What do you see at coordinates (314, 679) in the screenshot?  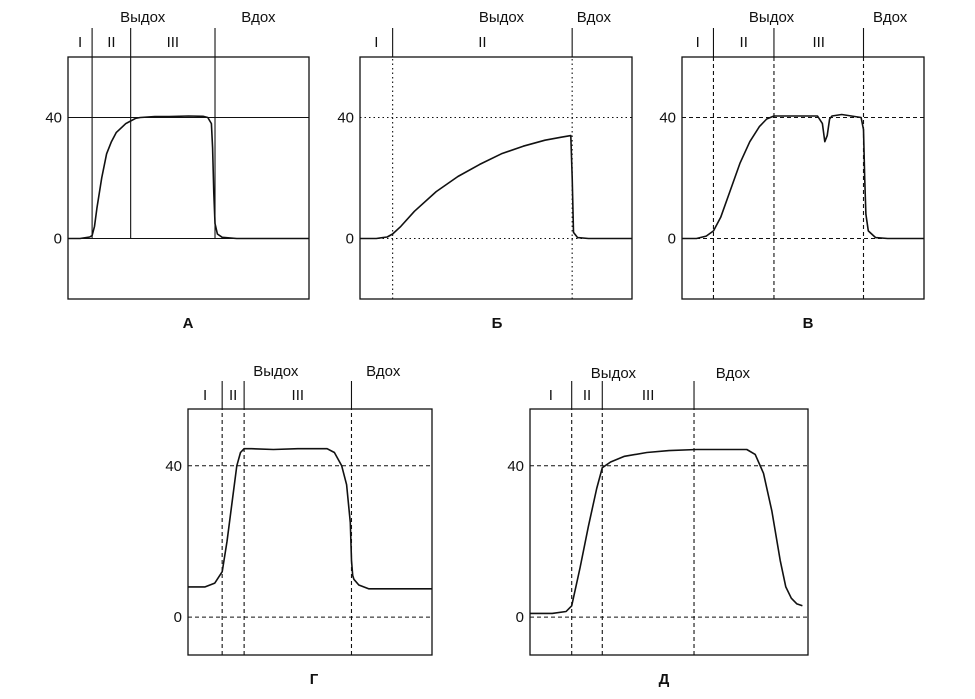 I see `panel-caption: Г` at bounding box center [314, 679].